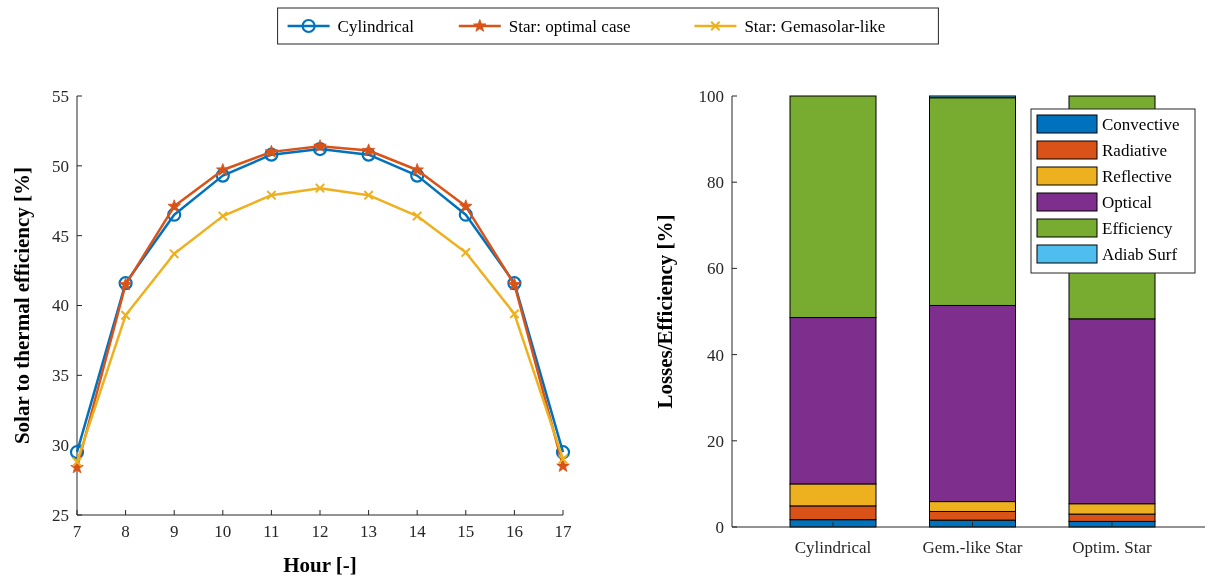 The width and height of the screenshot is (1216, 581). I want to click on x-tick-label: 14, so click(417, 531).